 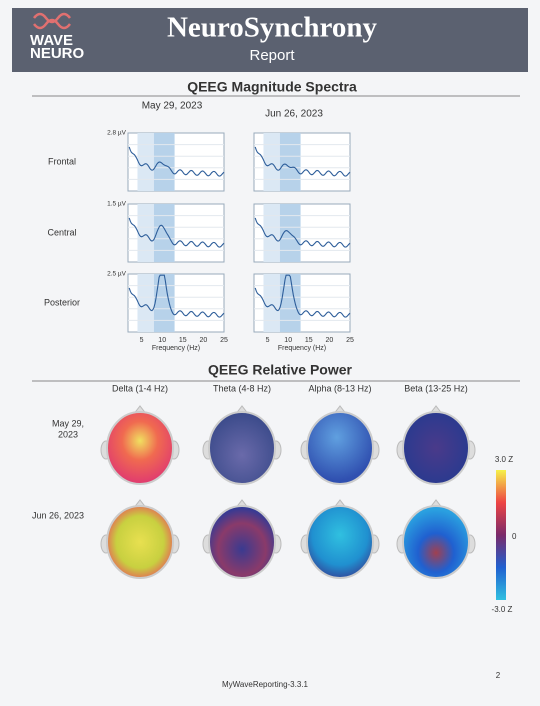 What do you see at coordinates (61, 232) in the screenshot?
I see `row-label: Central` at bounding box center [61, 232].